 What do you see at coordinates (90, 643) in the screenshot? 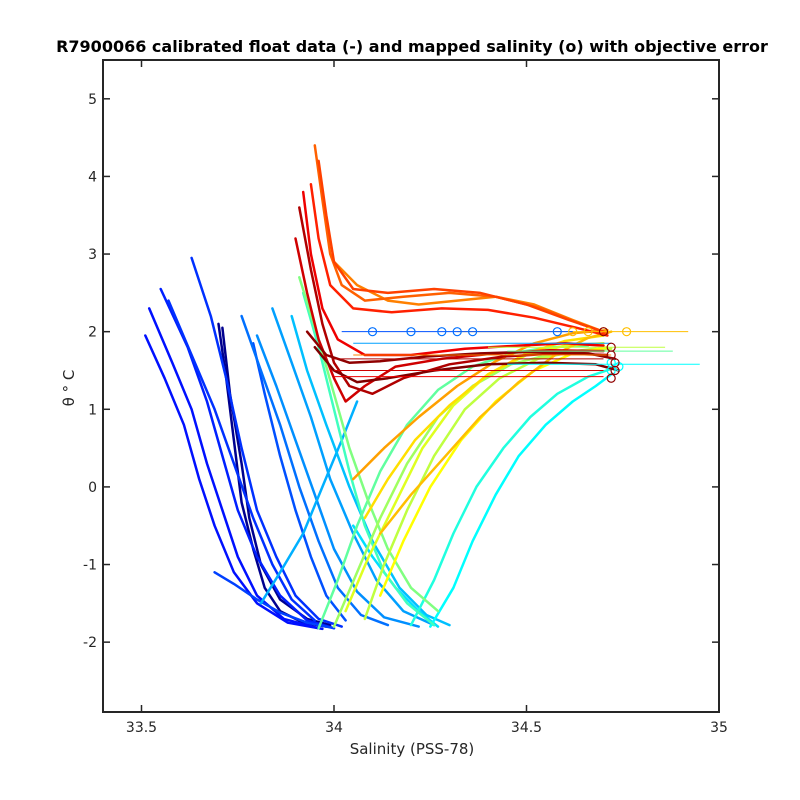
I see `y-tick-label-1: -2` at bounding box center [90, 643].